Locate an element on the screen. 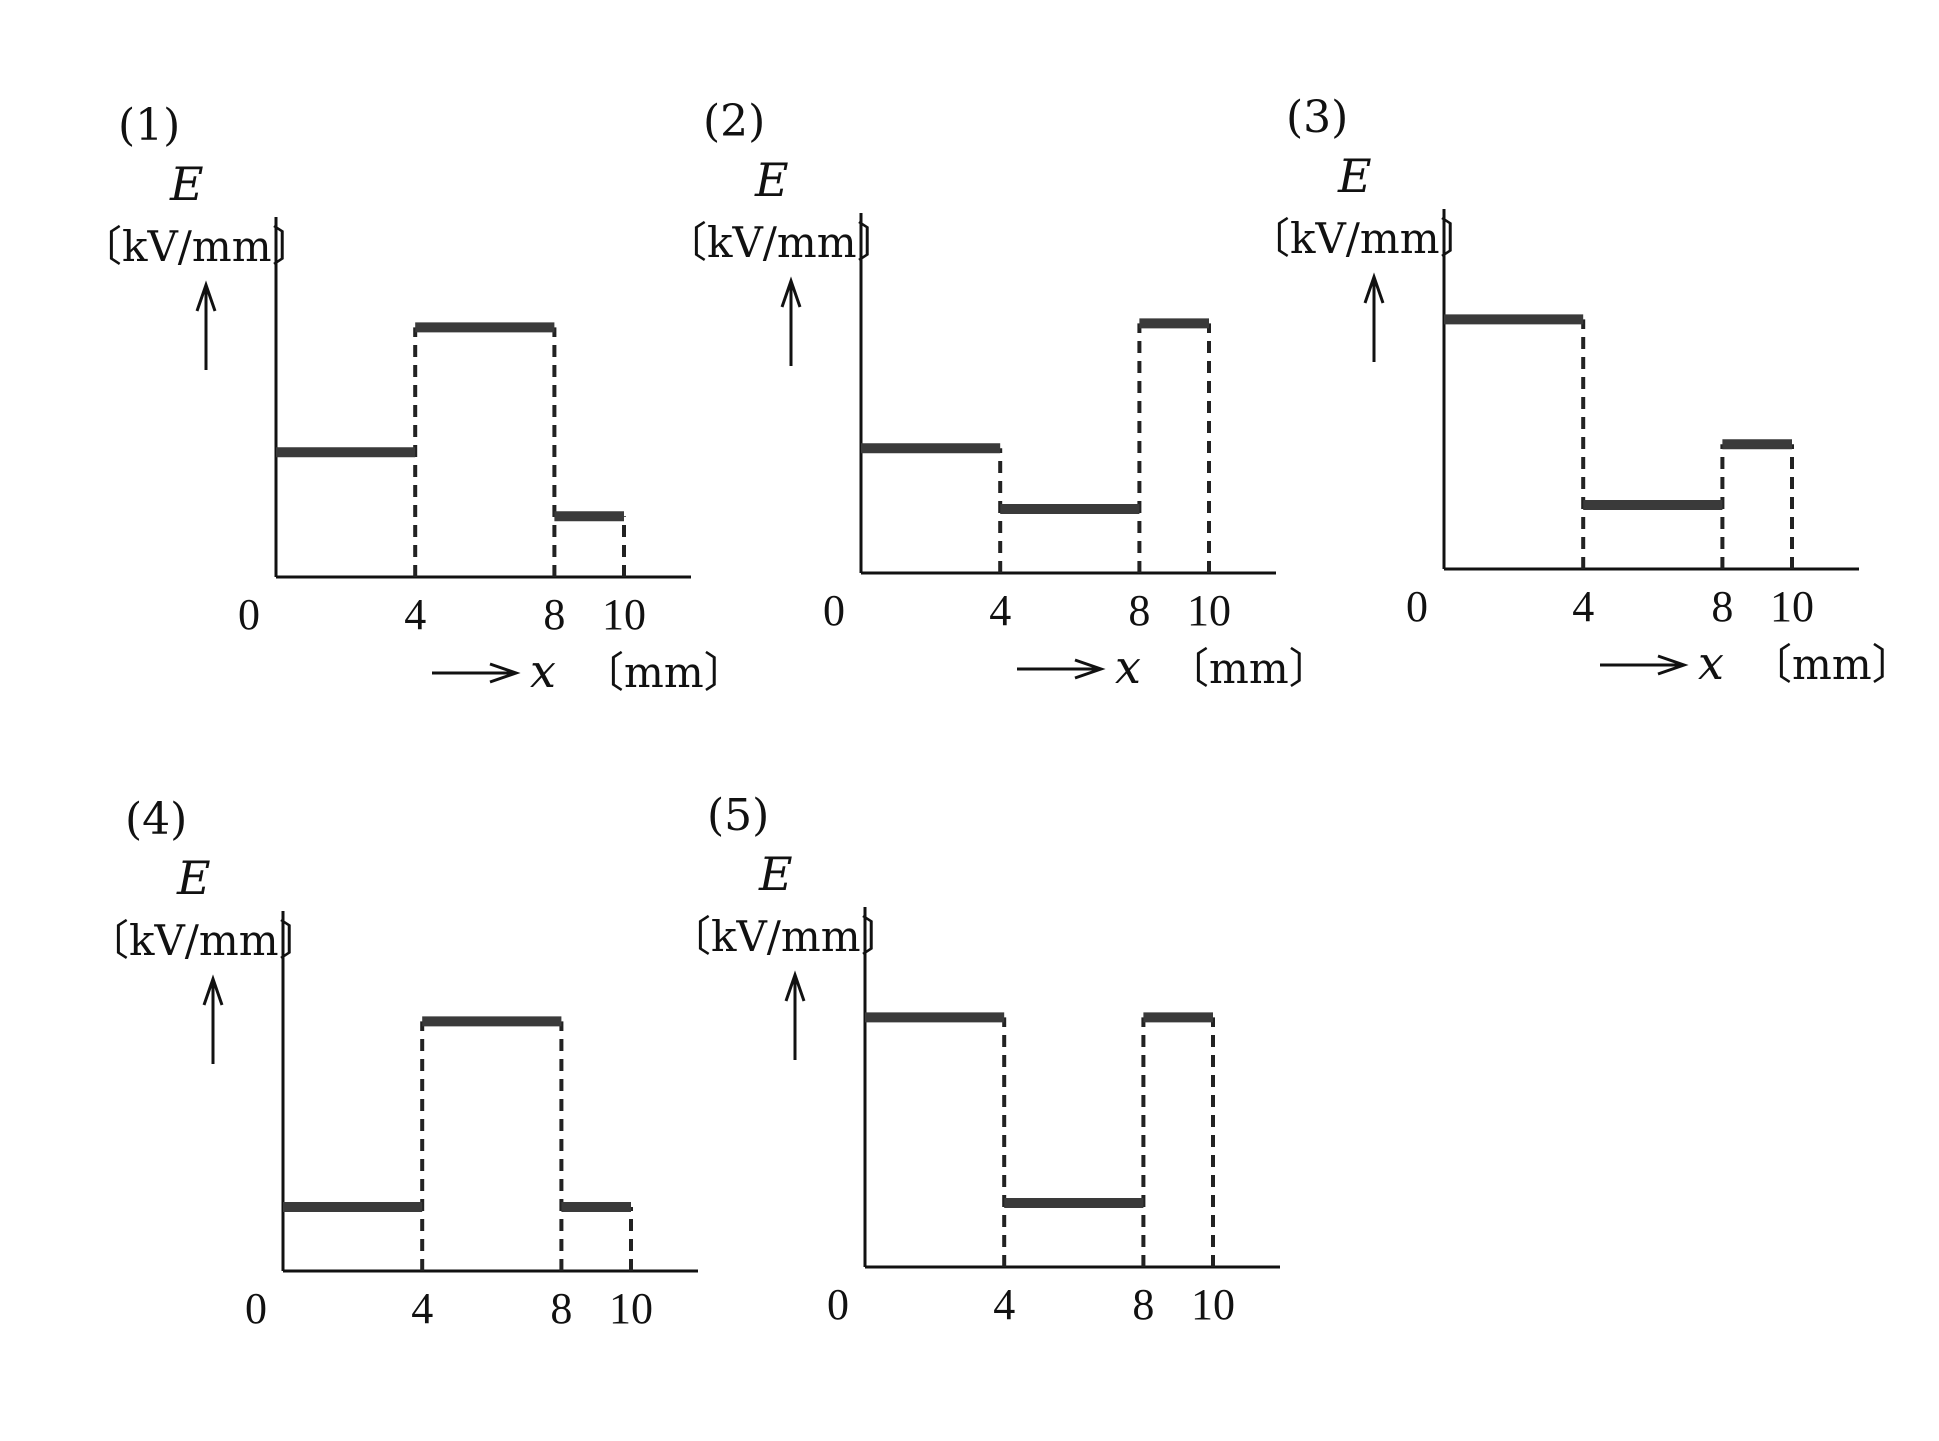 This screenshot has height=1441, width=1939. chart-panel-5: (5) E 〔kV/mm〕 0 4 8 10 is located at coordinates (974, 1059).